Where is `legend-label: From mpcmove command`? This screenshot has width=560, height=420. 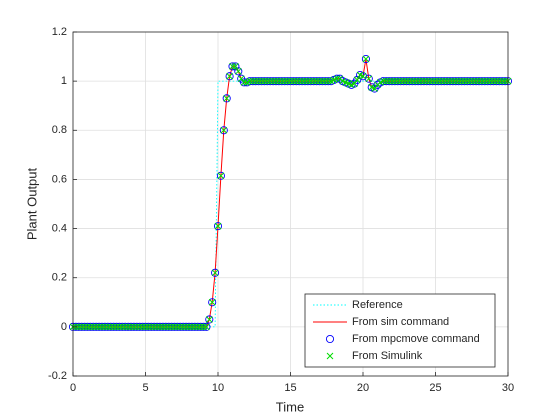
legend-label: From mpcmove command is located at coordinates (416, 339).